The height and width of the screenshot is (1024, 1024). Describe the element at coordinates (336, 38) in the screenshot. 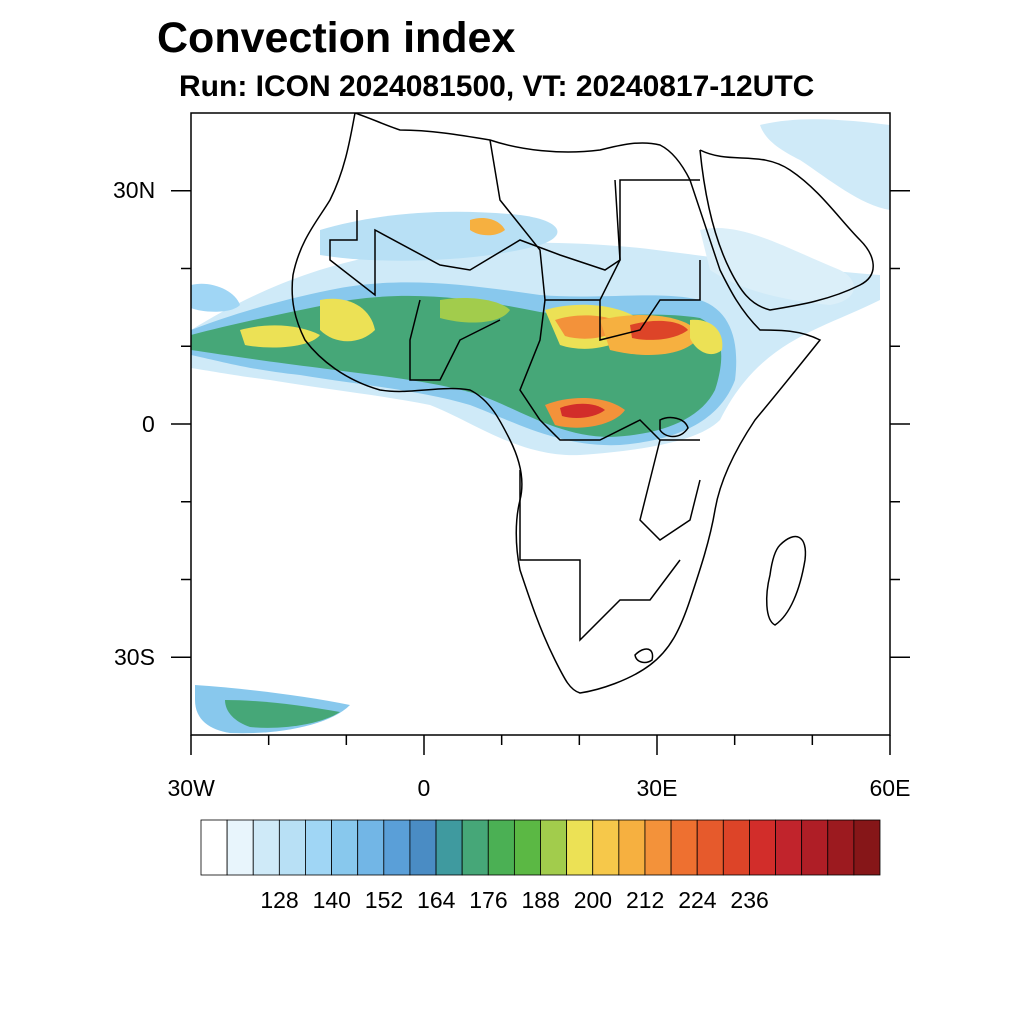

I see `chart-title: Convection index` at that location.